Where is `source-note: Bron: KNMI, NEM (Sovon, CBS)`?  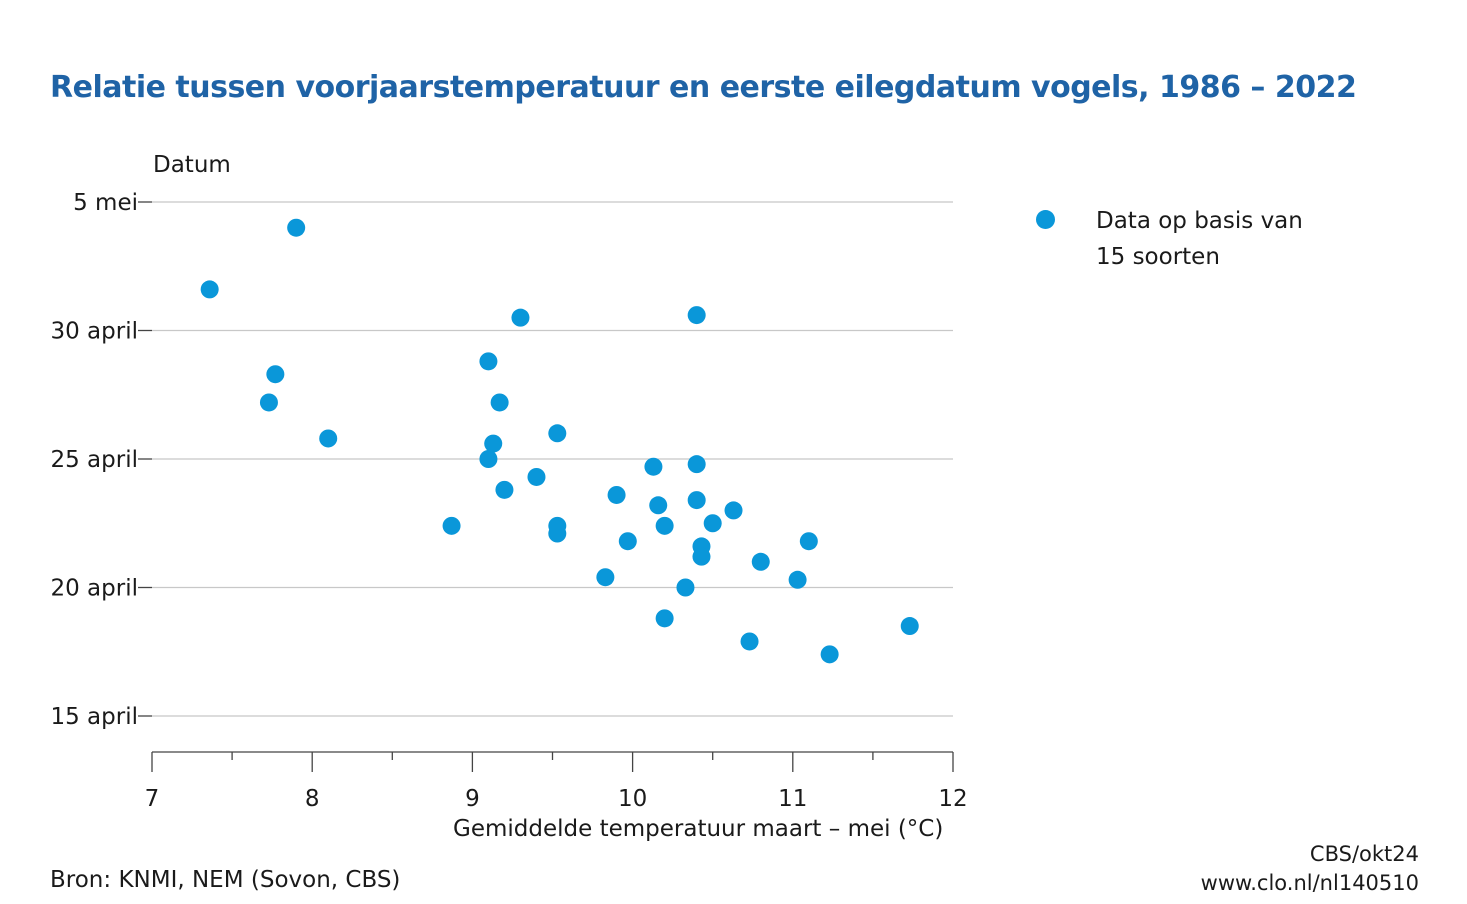 source-note: Bron: KNMI, NEM (Sovon, CBS) is located at coordinates (225, 880).